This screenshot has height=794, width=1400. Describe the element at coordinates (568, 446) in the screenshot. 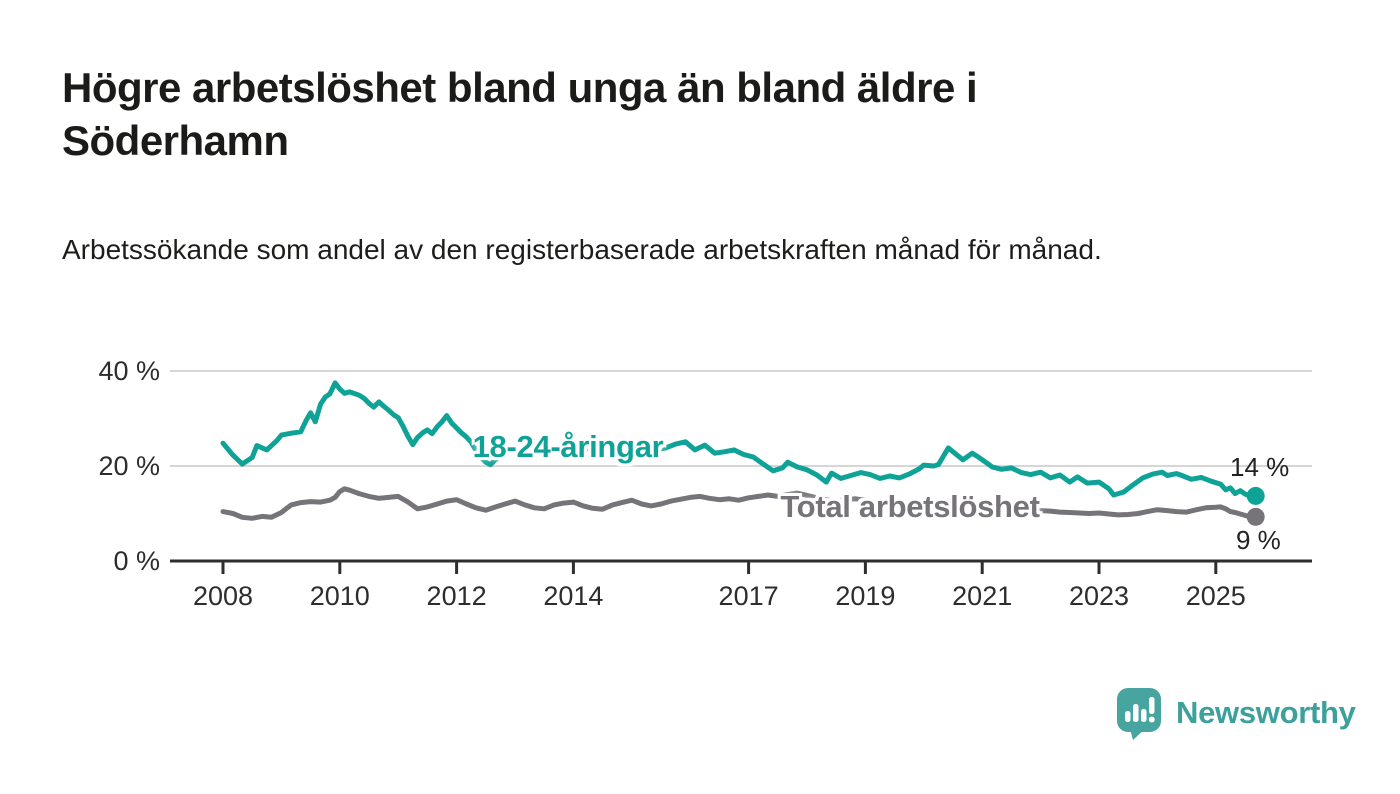

I see `series-label-young: 18-24-åringar` at that location.